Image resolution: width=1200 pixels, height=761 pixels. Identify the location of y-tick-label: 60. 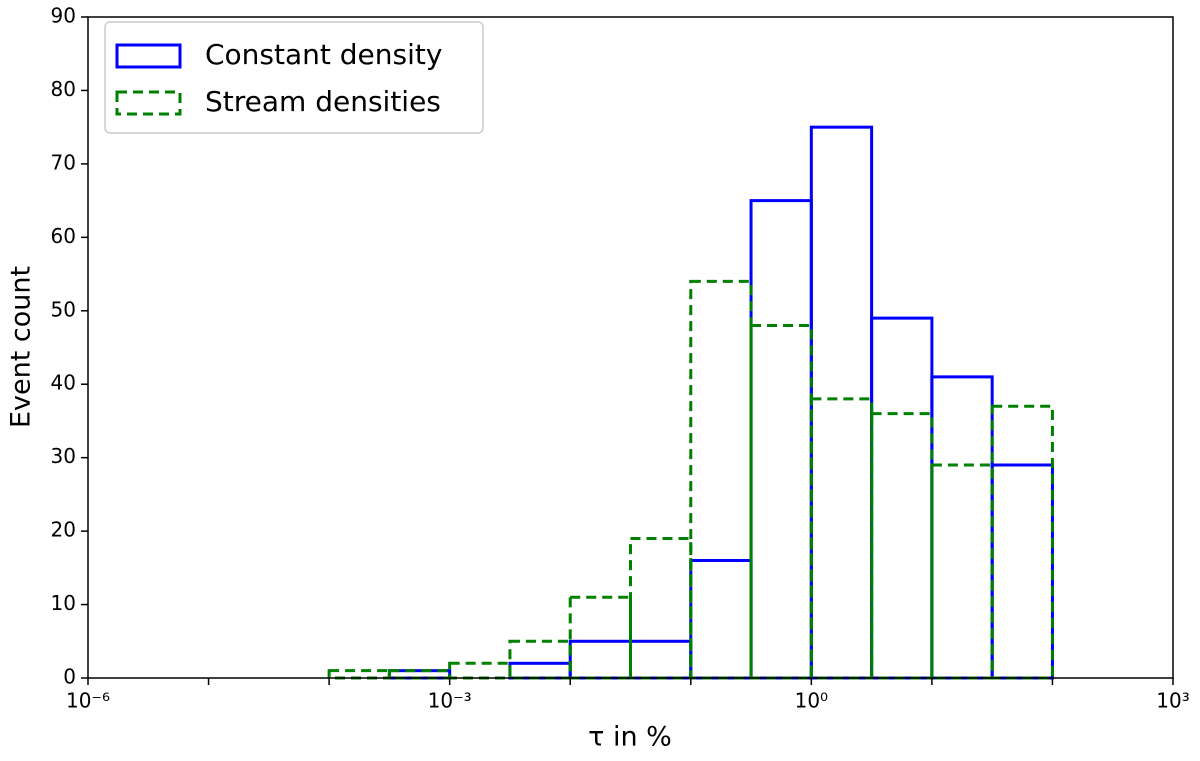
(63, 236).